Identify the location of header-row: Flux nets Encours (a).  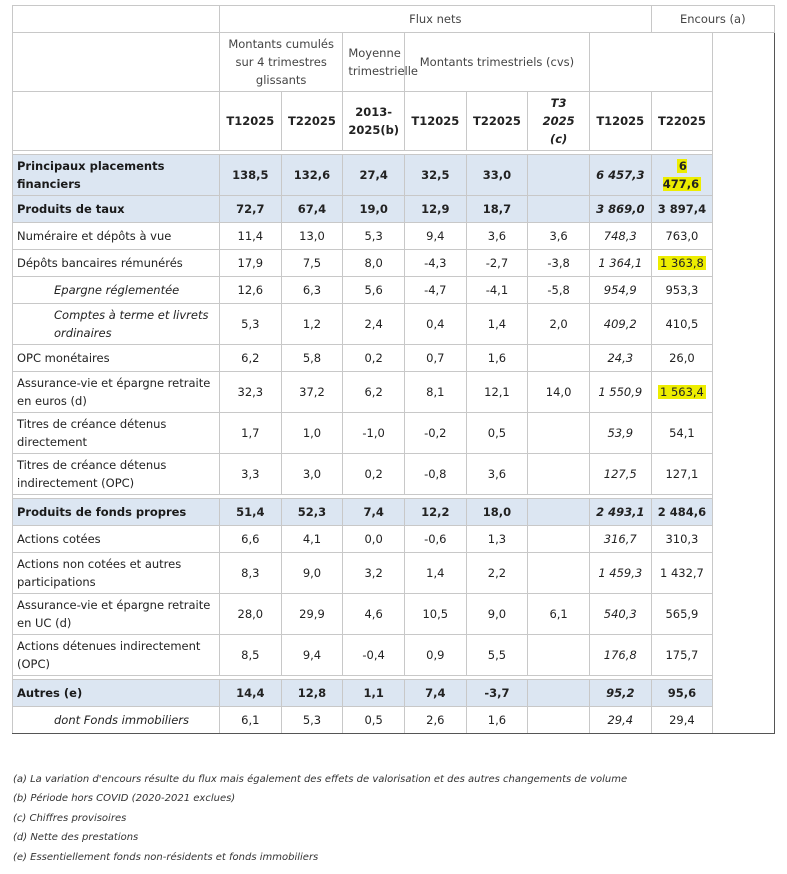
(394, 19).